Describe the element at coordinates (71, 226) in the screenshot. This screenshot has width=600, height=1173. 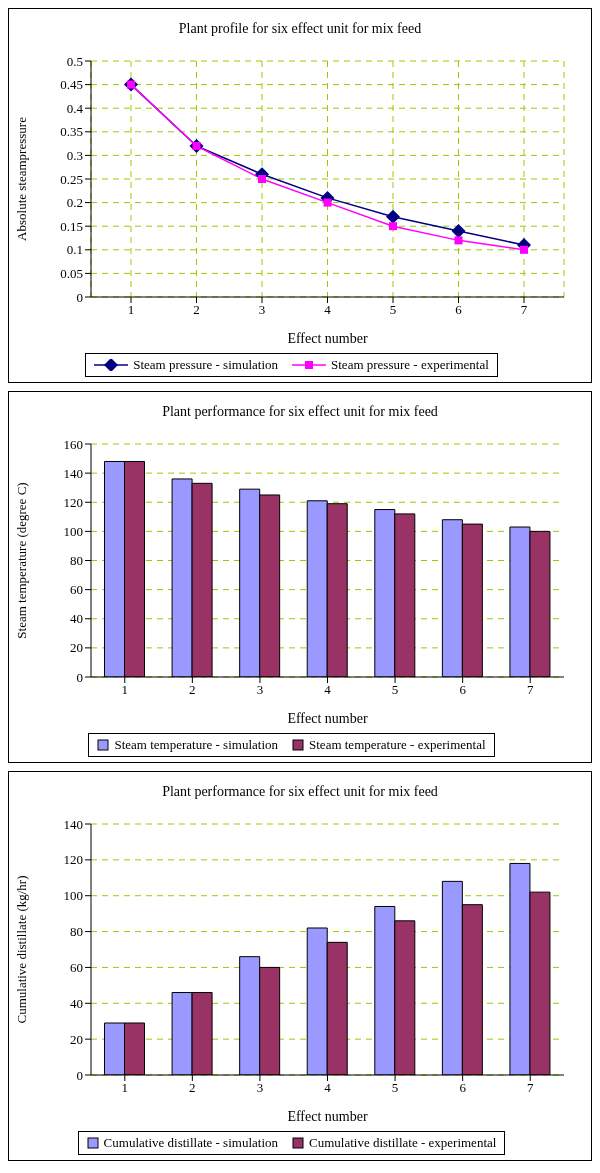
I see `y-tick-label: 0.15` at that location.